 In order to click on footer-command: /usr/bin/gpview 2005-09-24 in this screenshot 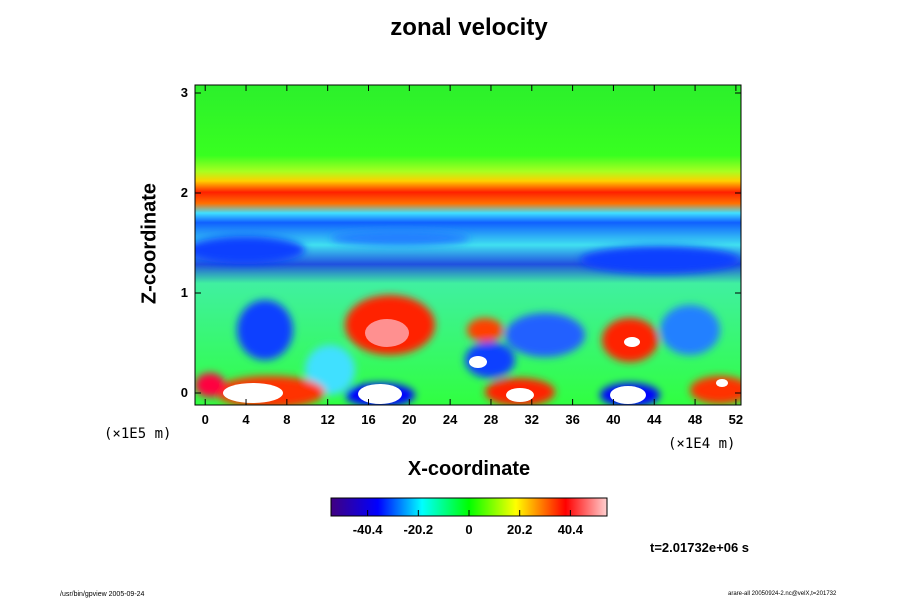, I will do `click(102, 594)`.